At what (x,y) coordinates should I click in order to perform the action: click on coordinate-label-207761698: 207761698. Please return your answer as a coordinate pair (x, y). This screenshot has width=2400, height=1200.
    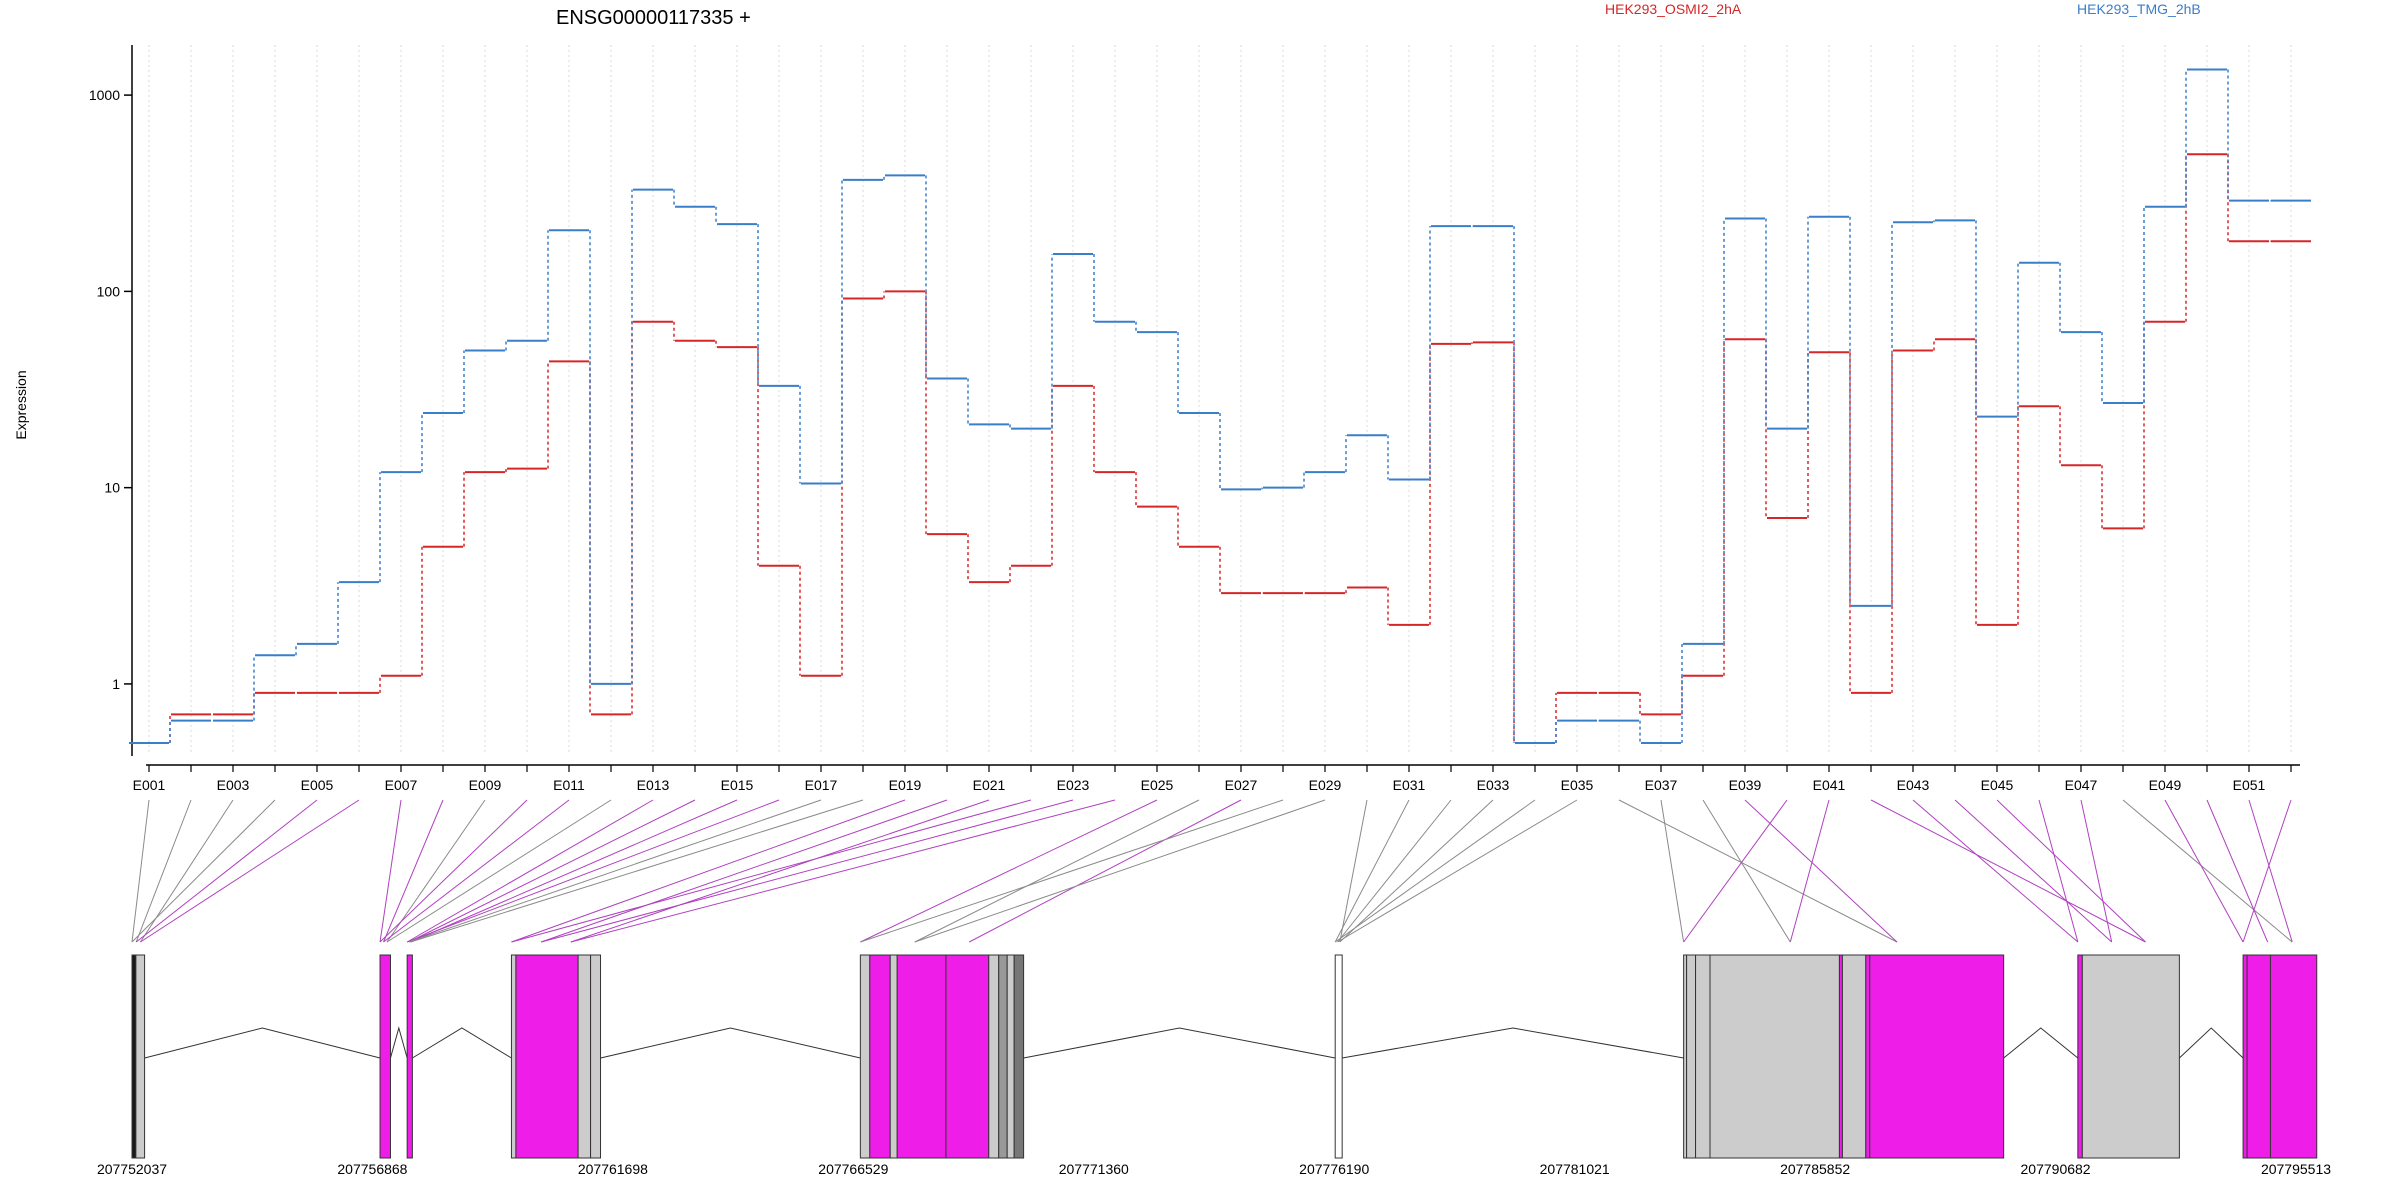
    Looking at the image, I should click on (613, 1169).